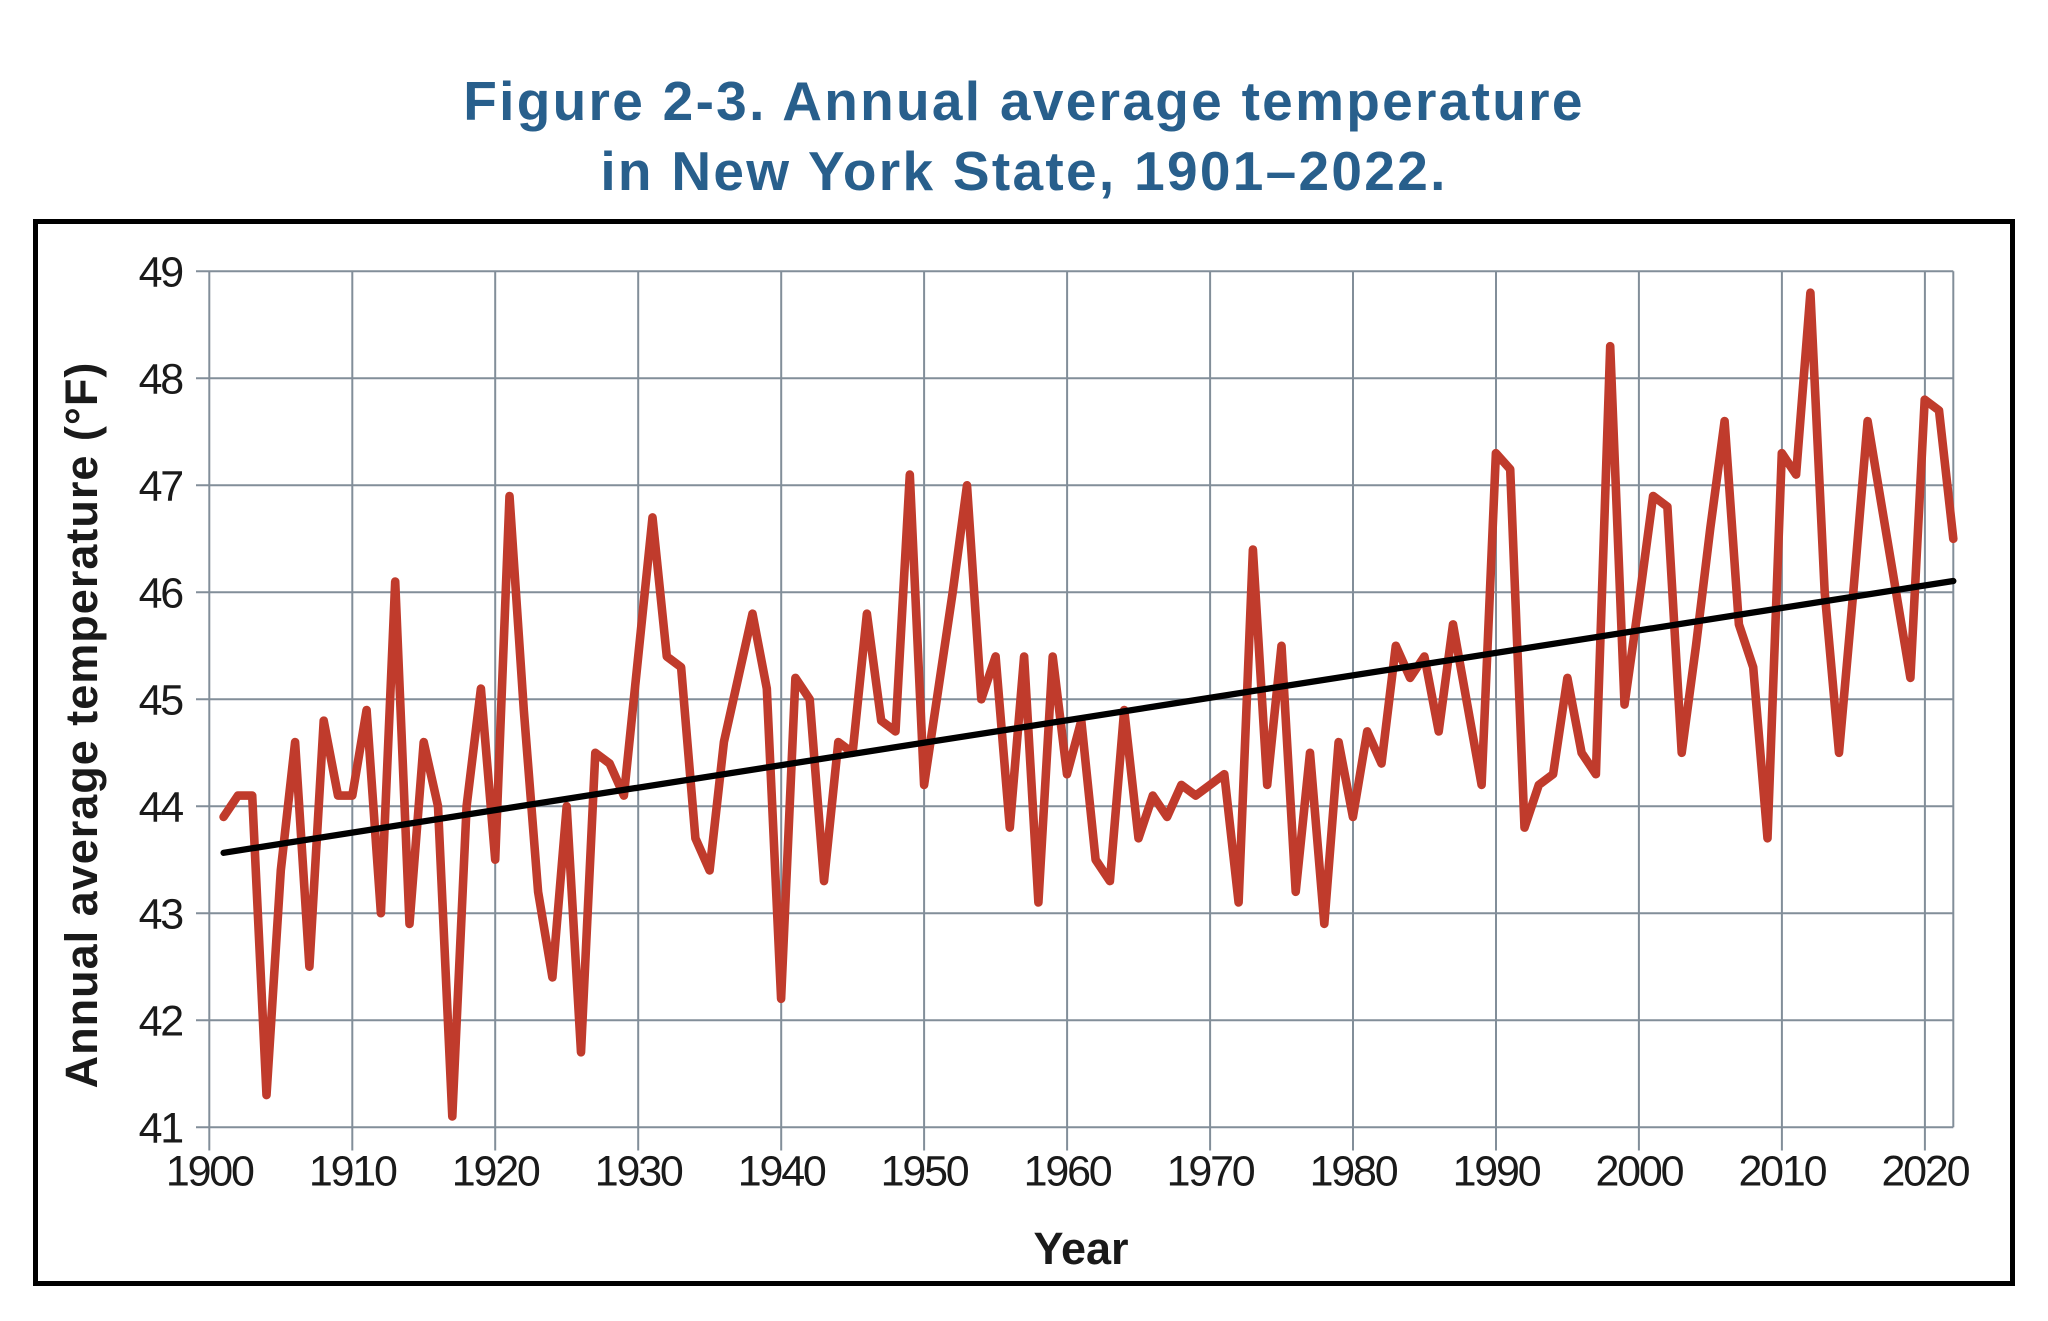 The image size is (2048, 1321). Describe the element at coordinates (1080, 1248) in the screenshot. I see `svg-text: Year` at that location.